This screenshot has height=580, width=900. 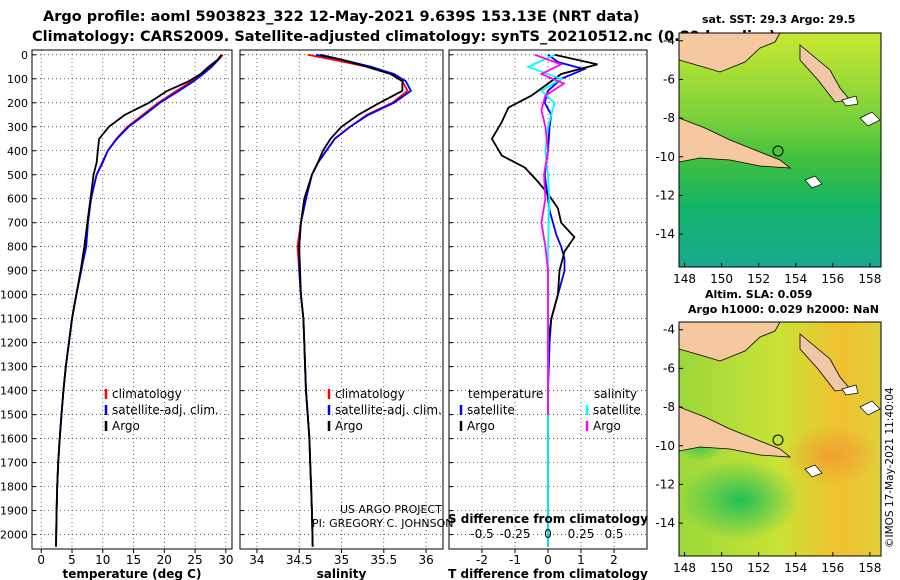 What do you see at coordinates (164, 560) in the screenshot?
I see `temperature-xtick-label: 20` at bounding box center [164, 560].